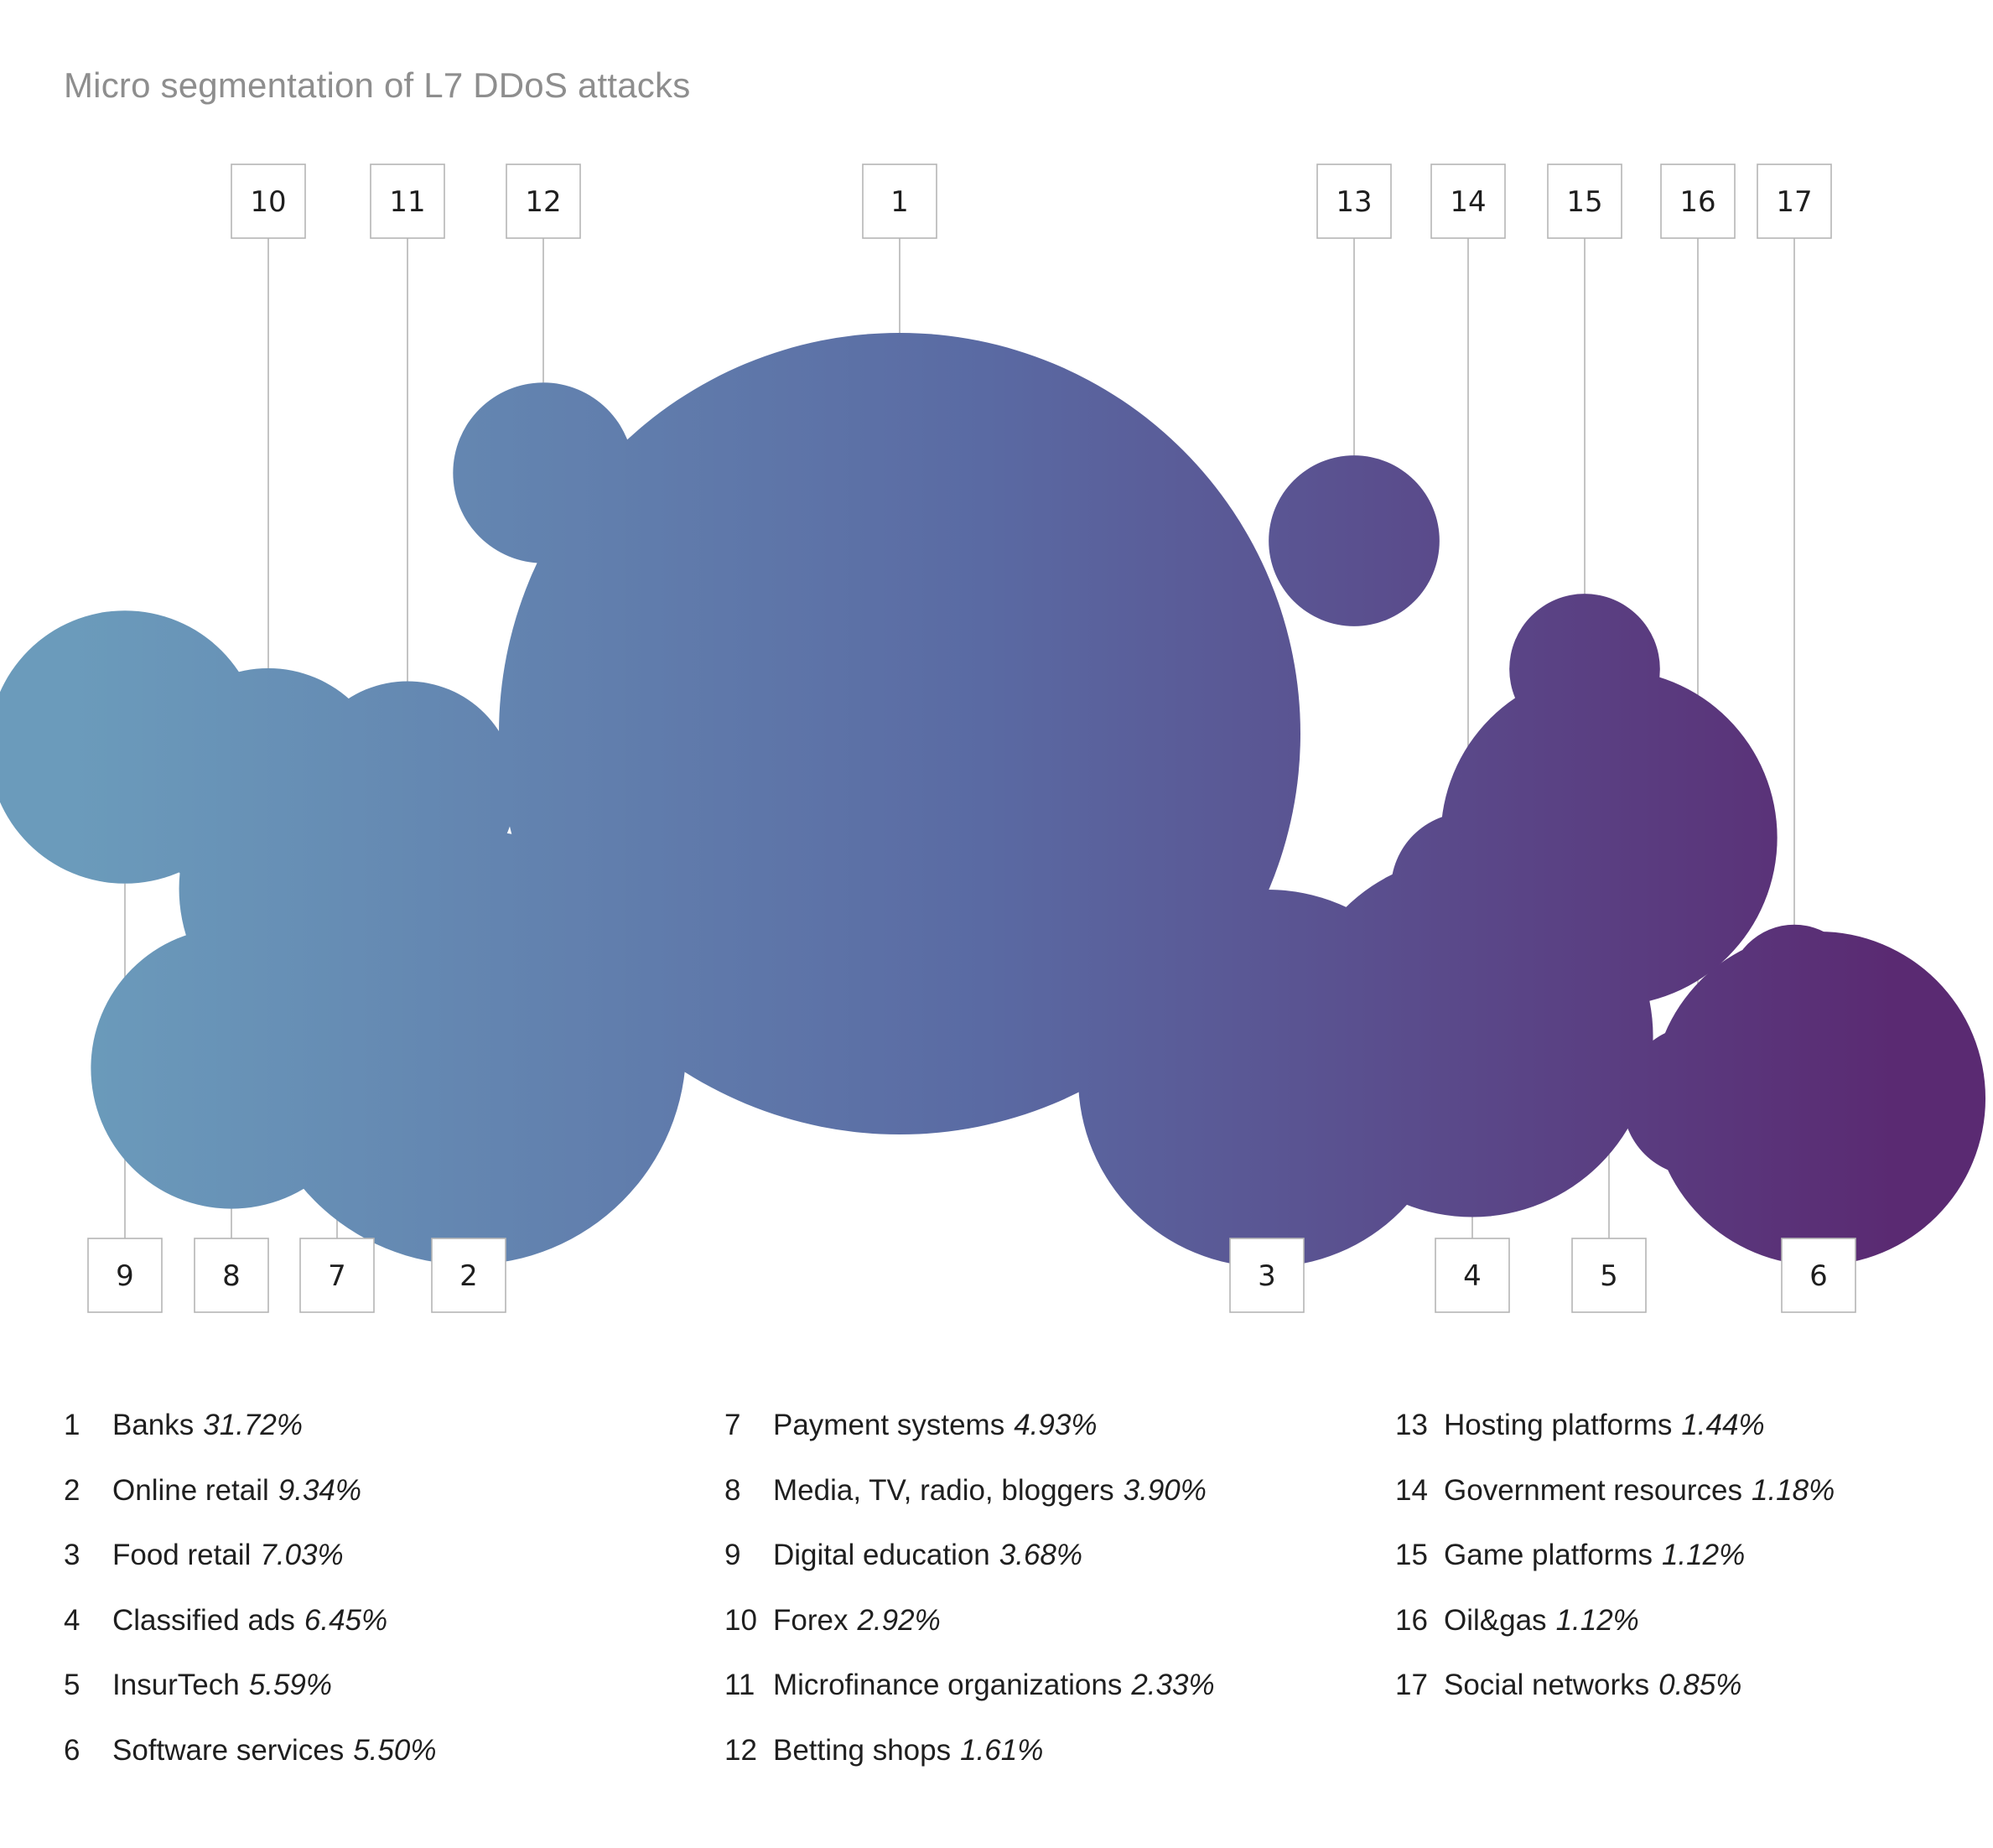  Describe the element at coordinates (377, 85) in the screenshot. I see `chart-title: Micro segmentation of L7 DDoS attacks` at that location.